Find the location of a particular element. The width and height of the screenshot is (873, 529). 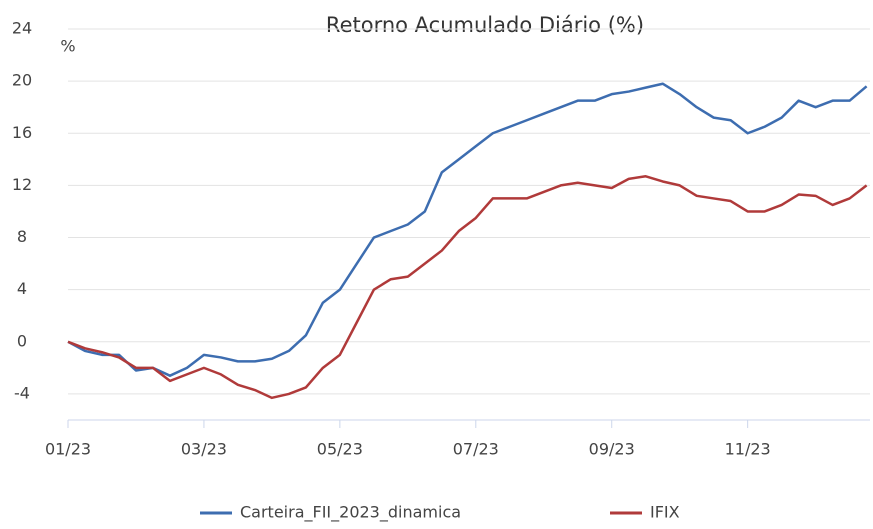

y-tick-label: 16 is located at coordinates (22, 132).